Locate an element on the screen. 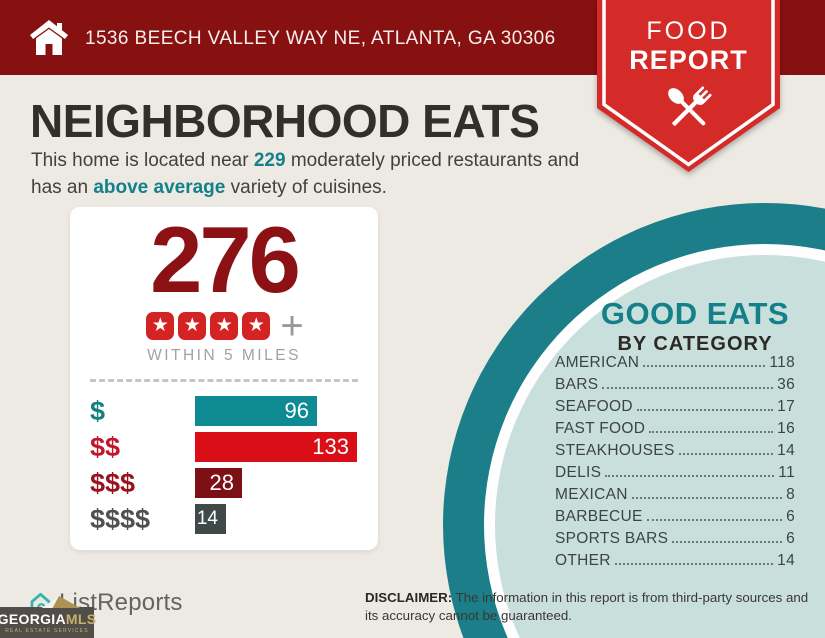 The width and height of the screenshot is (825, 638). category-row: AMERICAN 118 is located at coordinates (675, 365).